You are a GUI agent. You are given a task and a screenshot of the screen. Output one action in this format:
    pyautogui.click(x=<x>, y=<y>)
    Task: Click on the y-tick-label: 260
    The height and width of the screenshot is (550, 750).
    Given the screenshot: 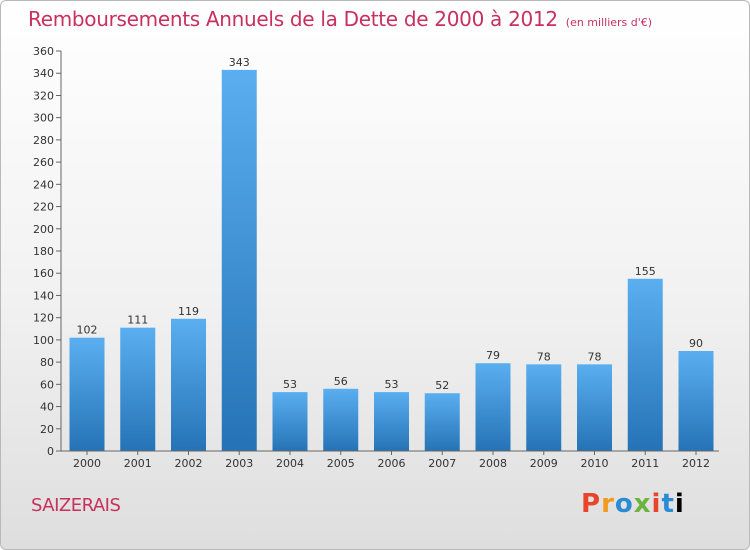 What is the action you would take?
    pyautogui.click(x=43, y=162)
    